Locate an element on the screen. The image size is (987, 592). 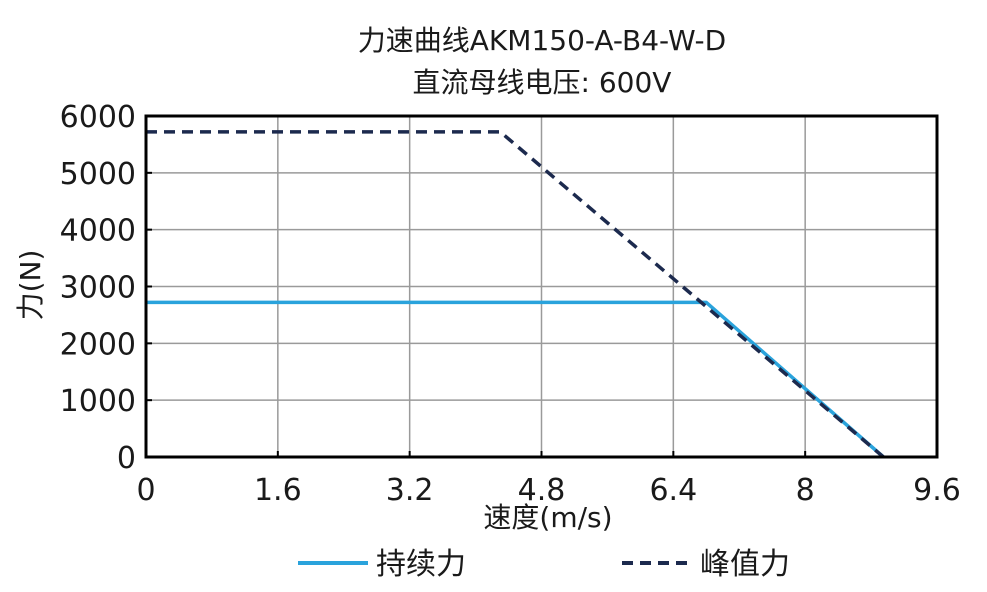
y-tick-label: 6000 is located at coordinates (98, 117).